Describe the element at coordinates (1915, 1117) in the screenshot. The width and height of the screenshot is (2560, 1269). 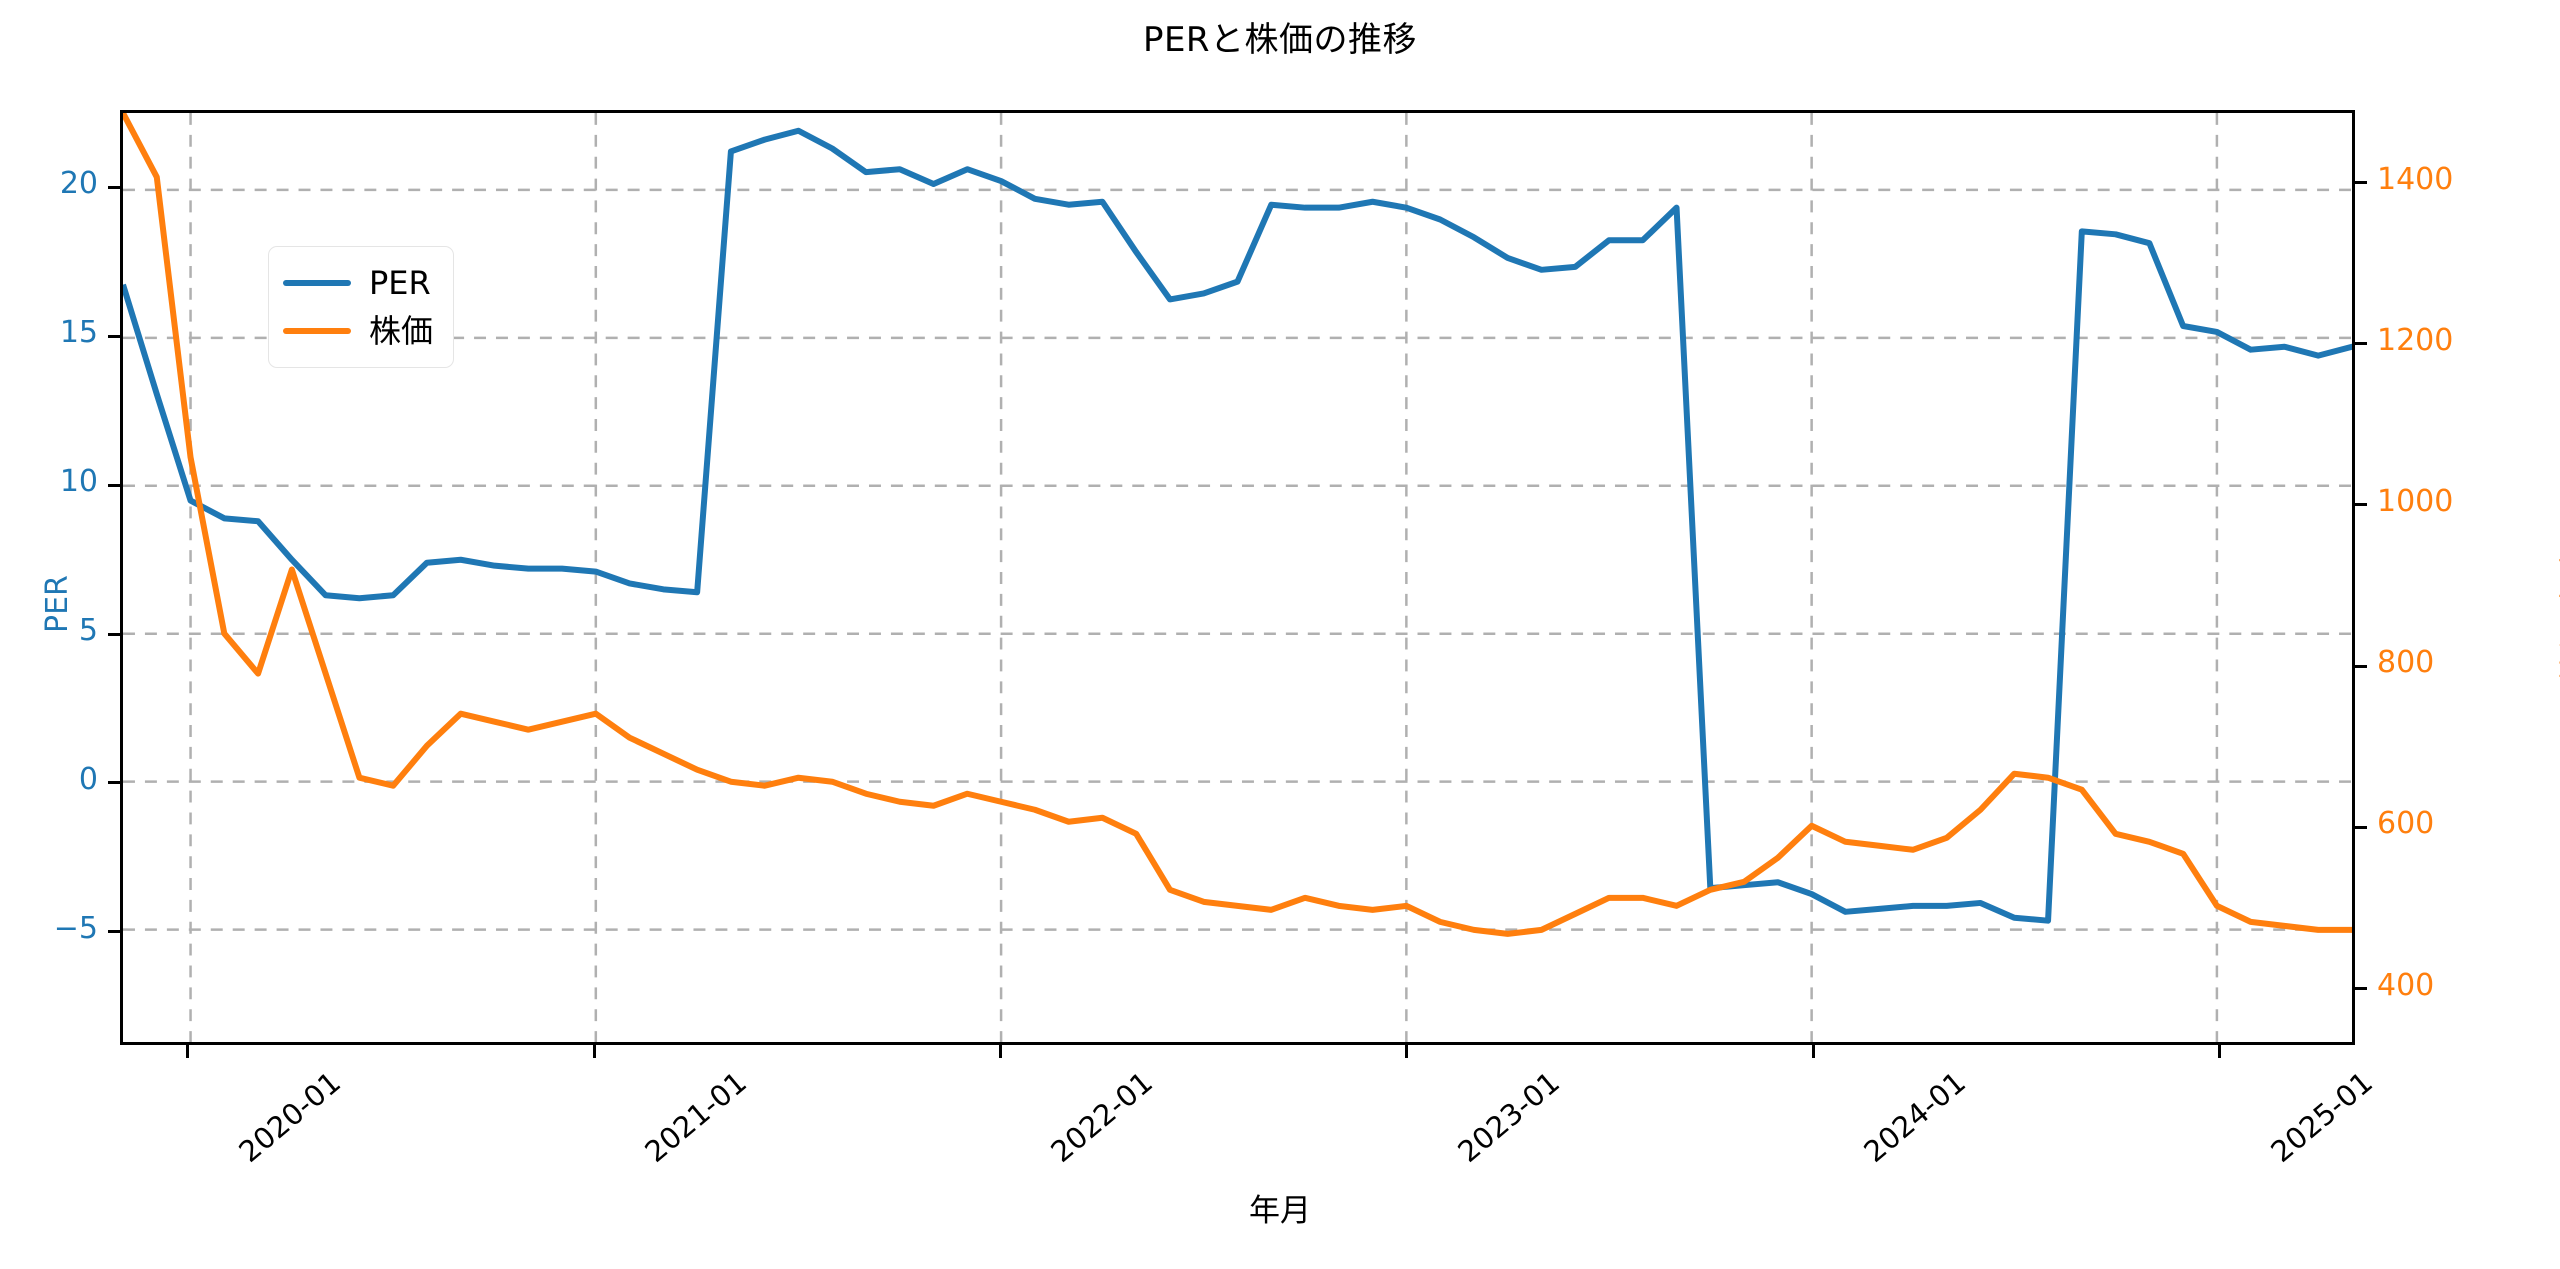
I see `x-tick-2024-01: 2024-01` at that location.